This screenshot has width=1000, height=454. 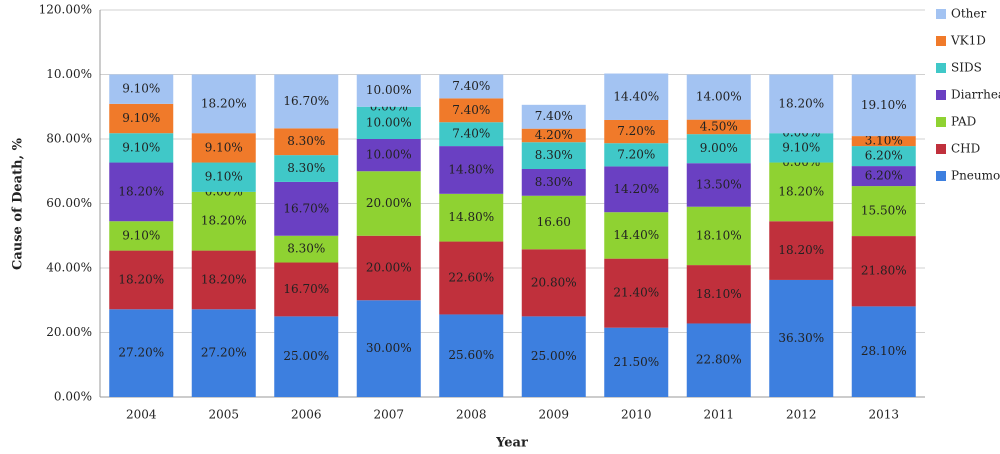 I want to click on data-label: 25.00%, so click(x=554, y=356).